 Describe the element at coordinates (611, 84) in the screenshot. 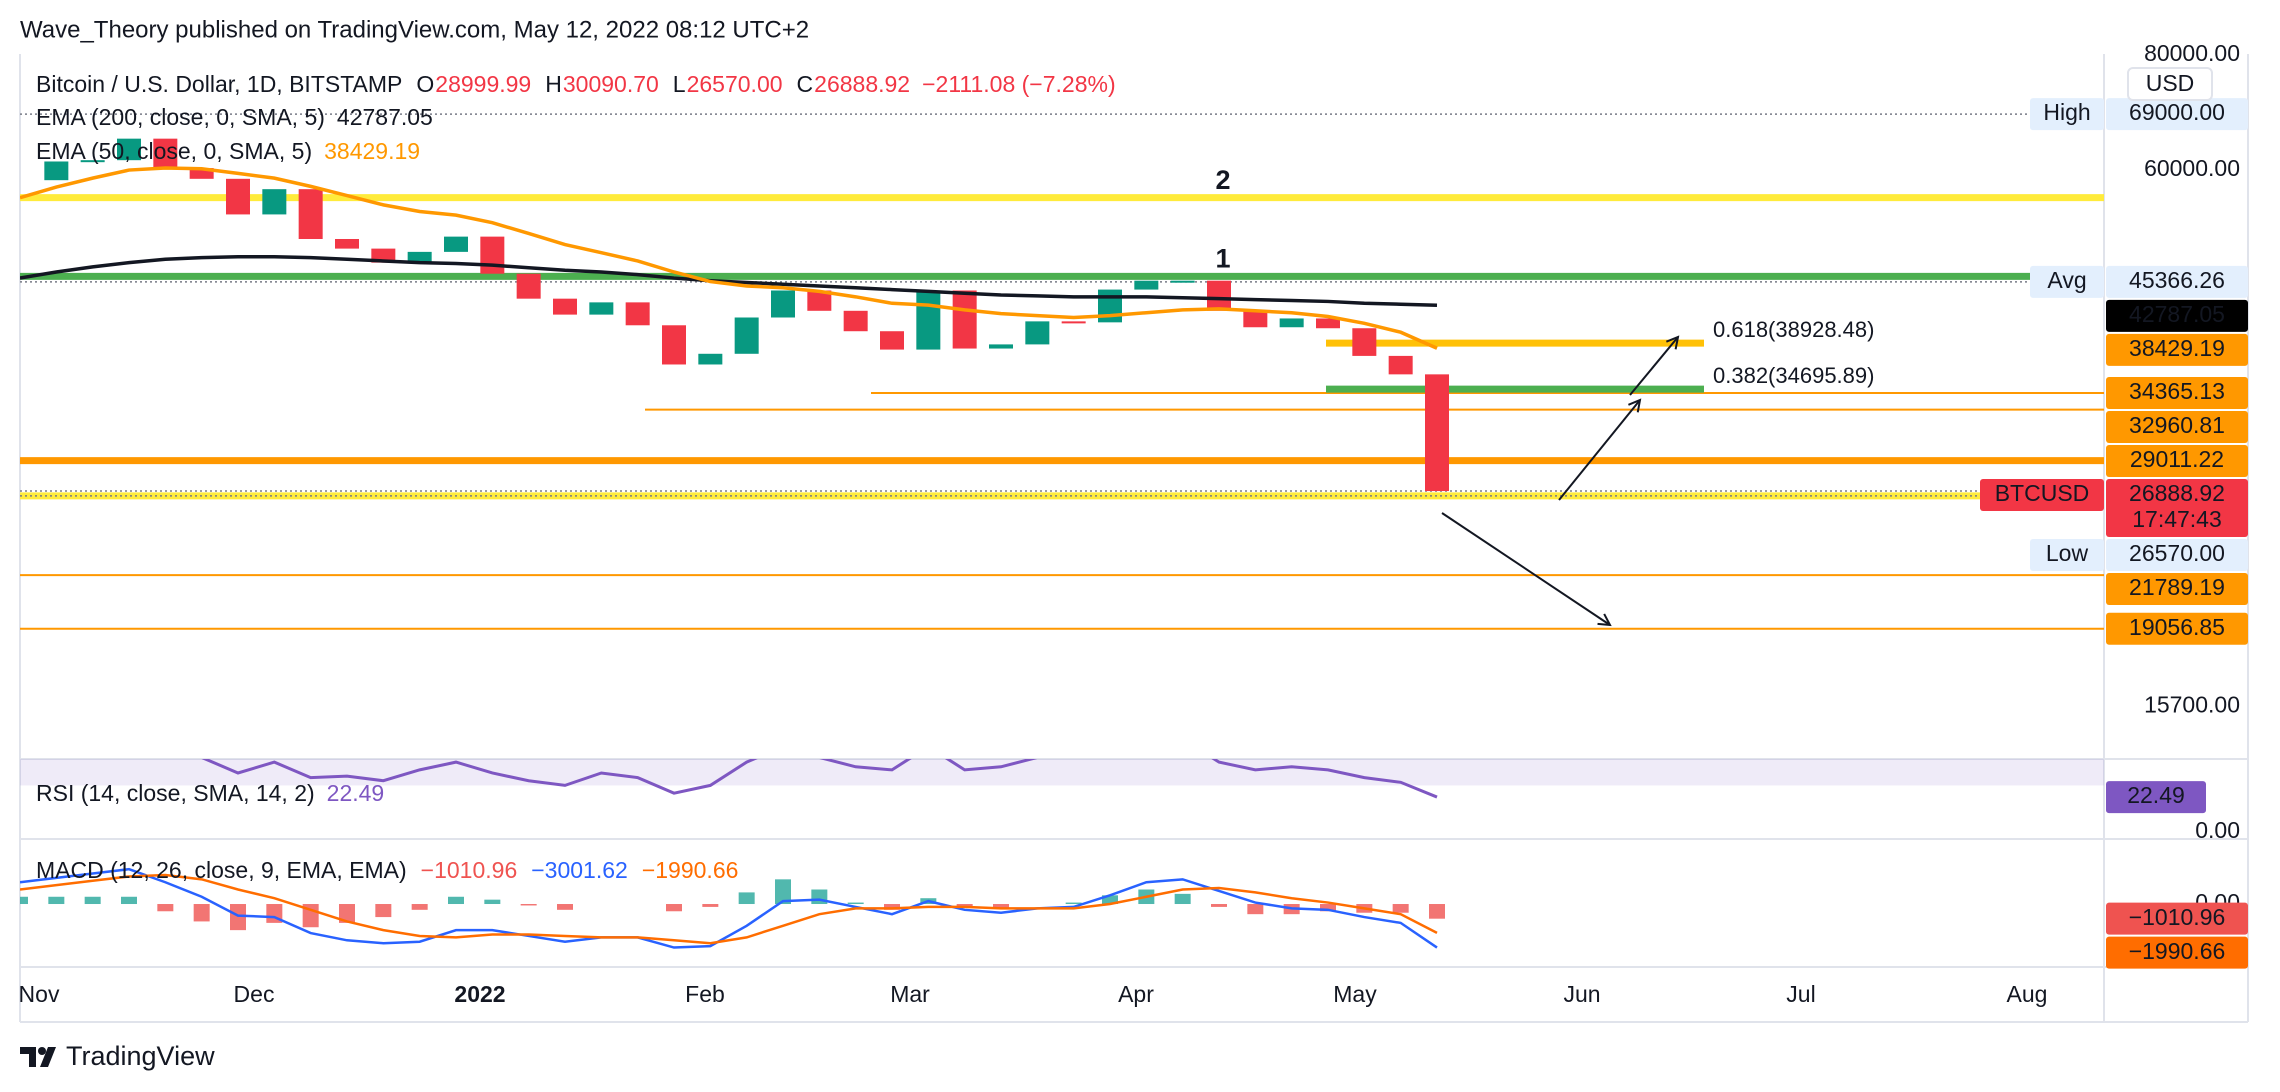

I see `legend-item: 30090.70` at that location.